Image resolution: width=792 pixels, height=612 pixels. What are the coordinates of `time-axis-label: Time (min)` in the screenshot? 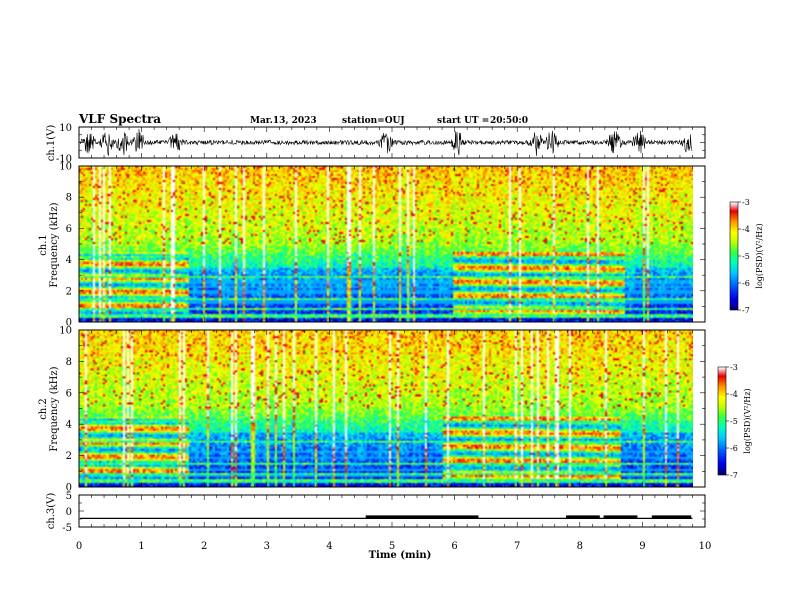 It's located at (400, 555).